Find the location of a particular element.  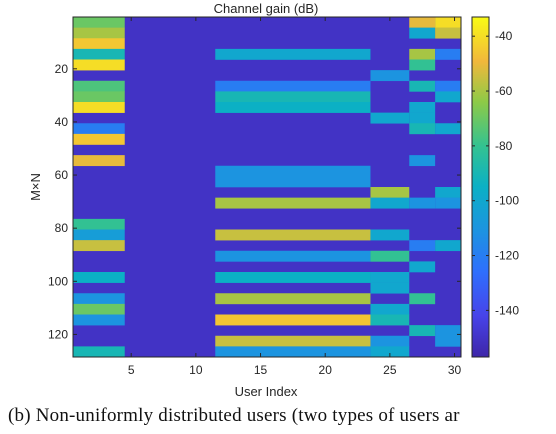

colorbar-tick-label: -40 is located at coordinates (504, 36).